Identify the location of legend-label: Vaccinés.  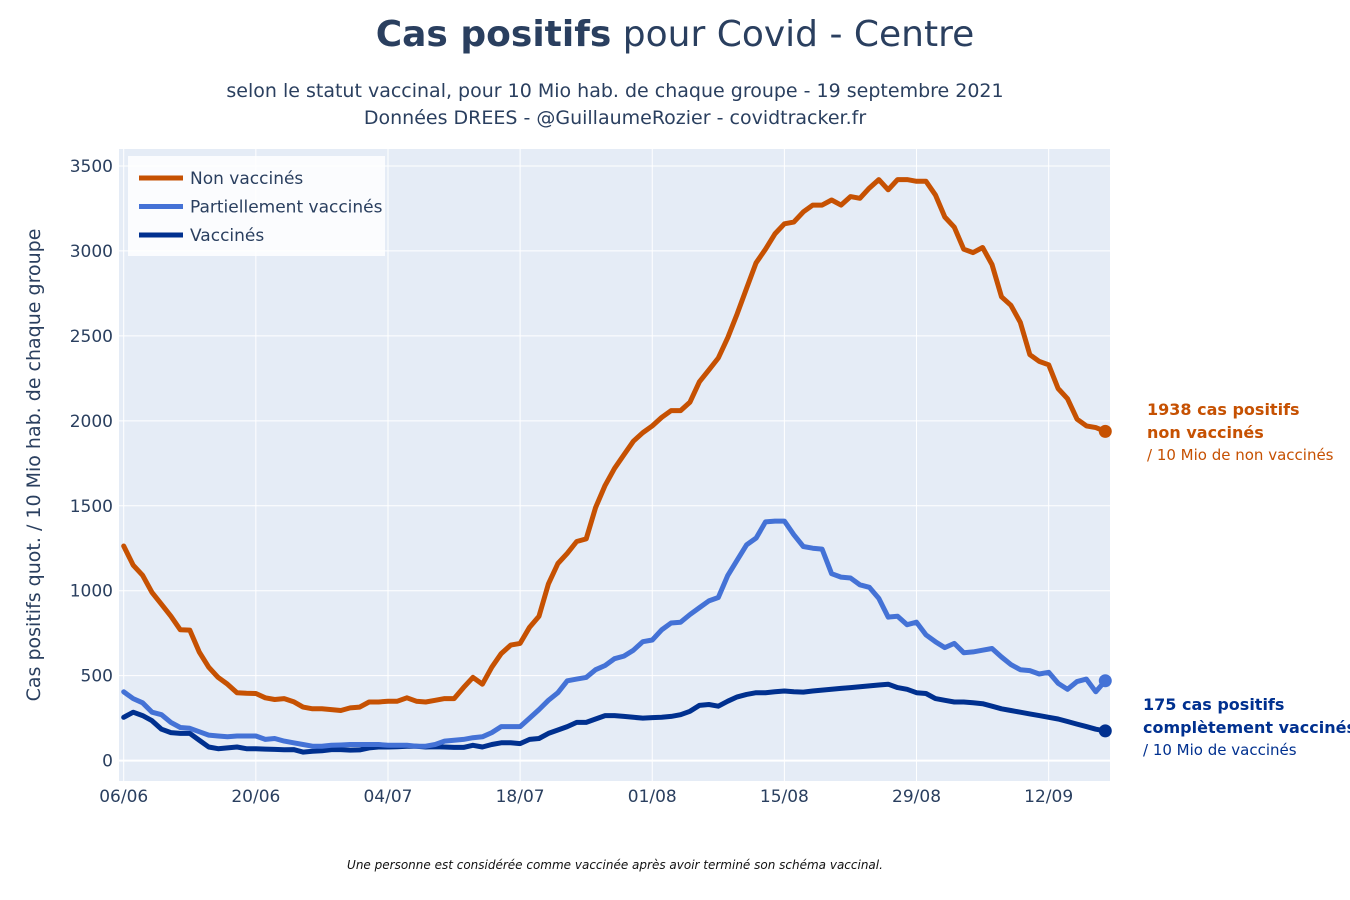
(227, 236).